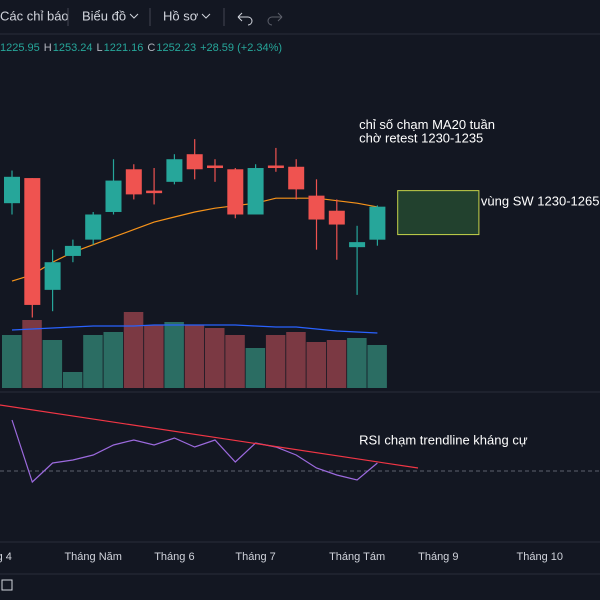 This screenshot has width=600, height=600. Describe the element at coordinates (241, 48) in the screenshot. I see `ohlc-item: +28.59 (+2.34%)` at that location.